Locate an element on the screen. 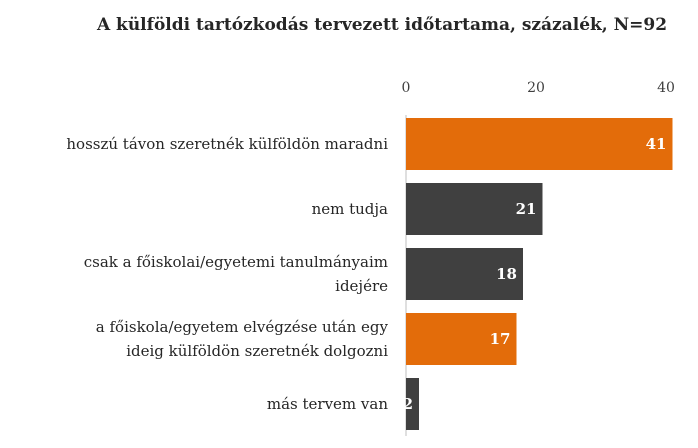 The height and width of the screenshot is (448, 698). category-label: nem tudja is located at coordinates (350, 209).